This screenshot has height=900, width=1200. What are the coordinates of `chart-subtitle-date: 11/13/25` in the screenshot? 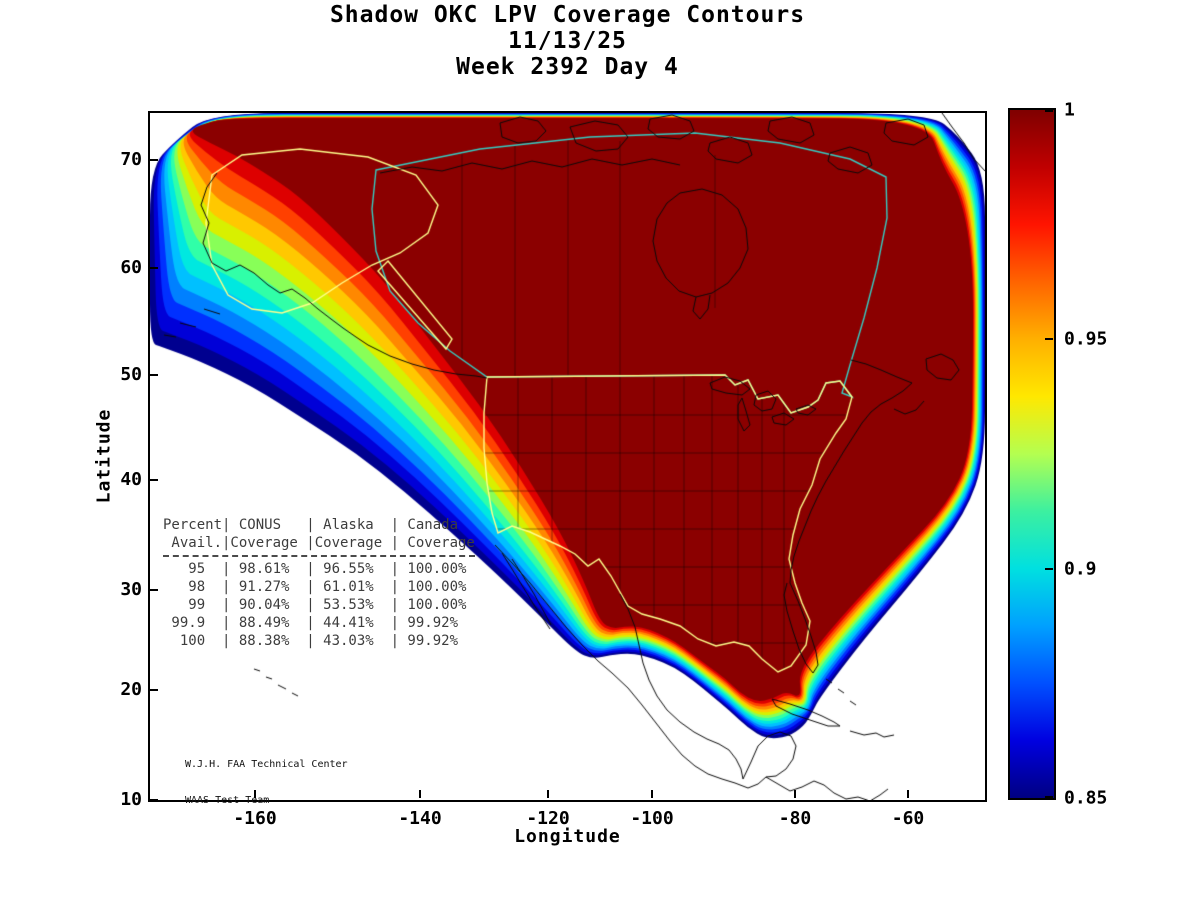 It's located at (567, 41).